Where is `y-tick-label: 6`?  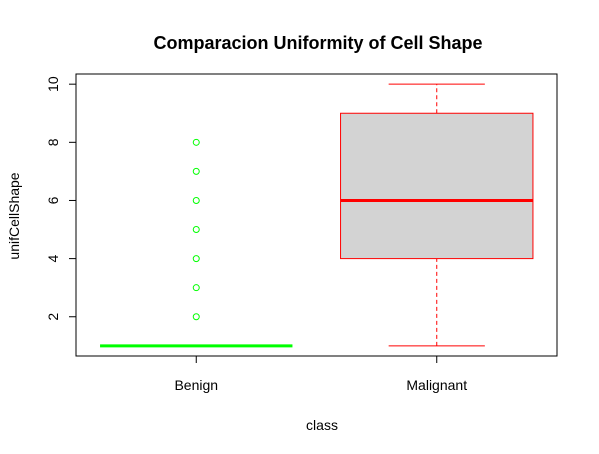 y-tick-label: 6 is located at coordinates (53, 200).